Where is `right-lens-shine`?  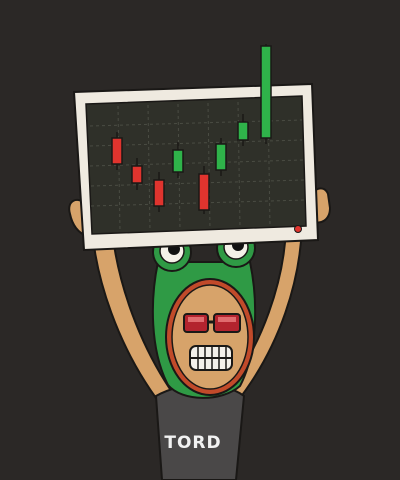 right-lens-shine is located at coordinates (227, 319).